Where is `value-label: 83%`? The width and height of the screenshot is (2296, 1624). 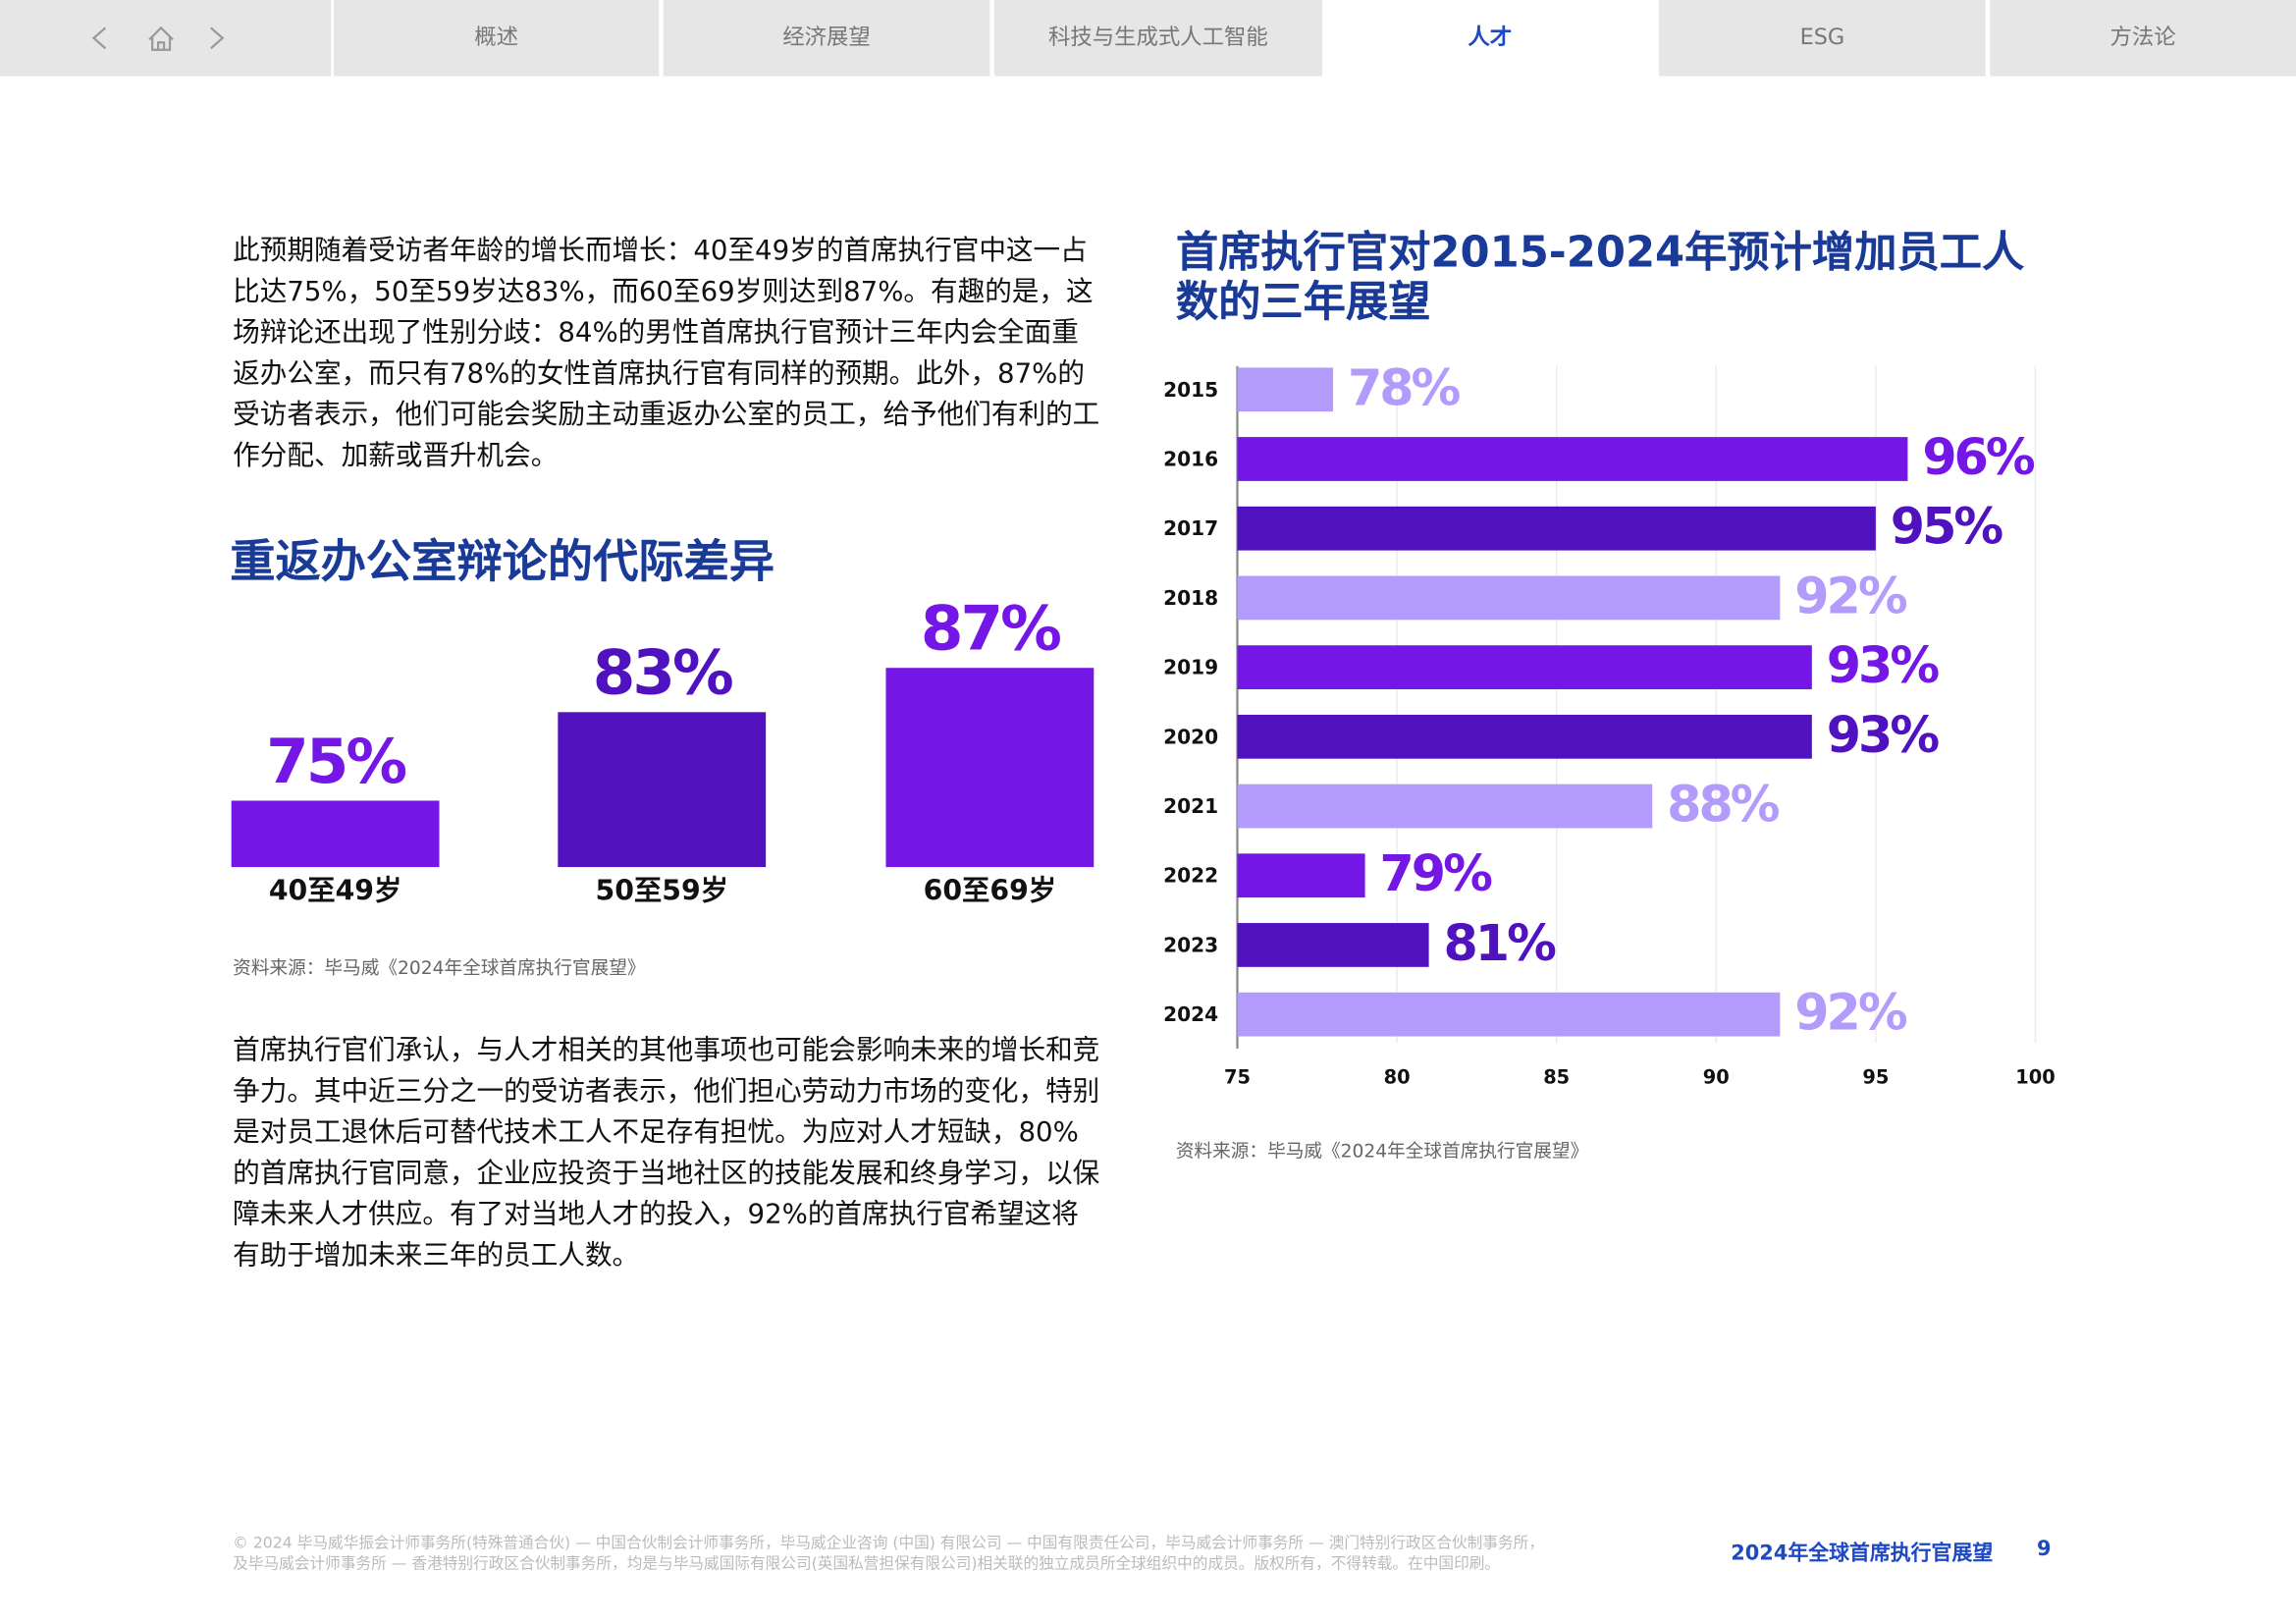
value-label: 83% is located at coordinates (662, 673).